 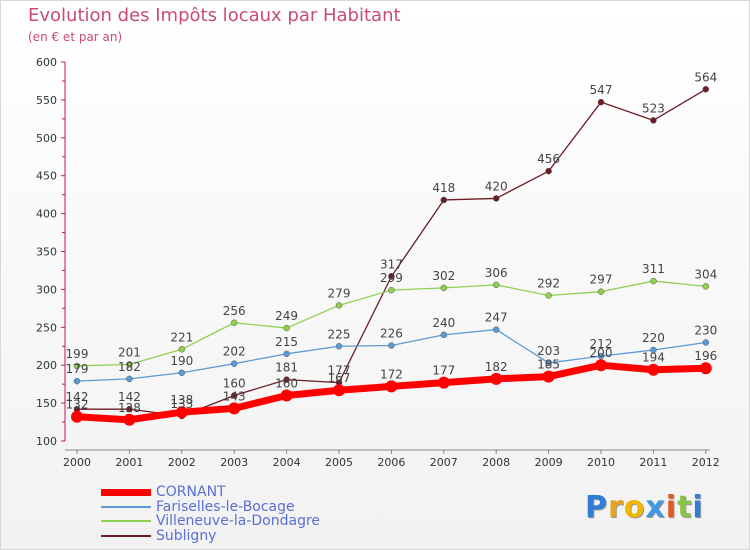 I want to click on data-label: 200, so click(x=601, y=353).